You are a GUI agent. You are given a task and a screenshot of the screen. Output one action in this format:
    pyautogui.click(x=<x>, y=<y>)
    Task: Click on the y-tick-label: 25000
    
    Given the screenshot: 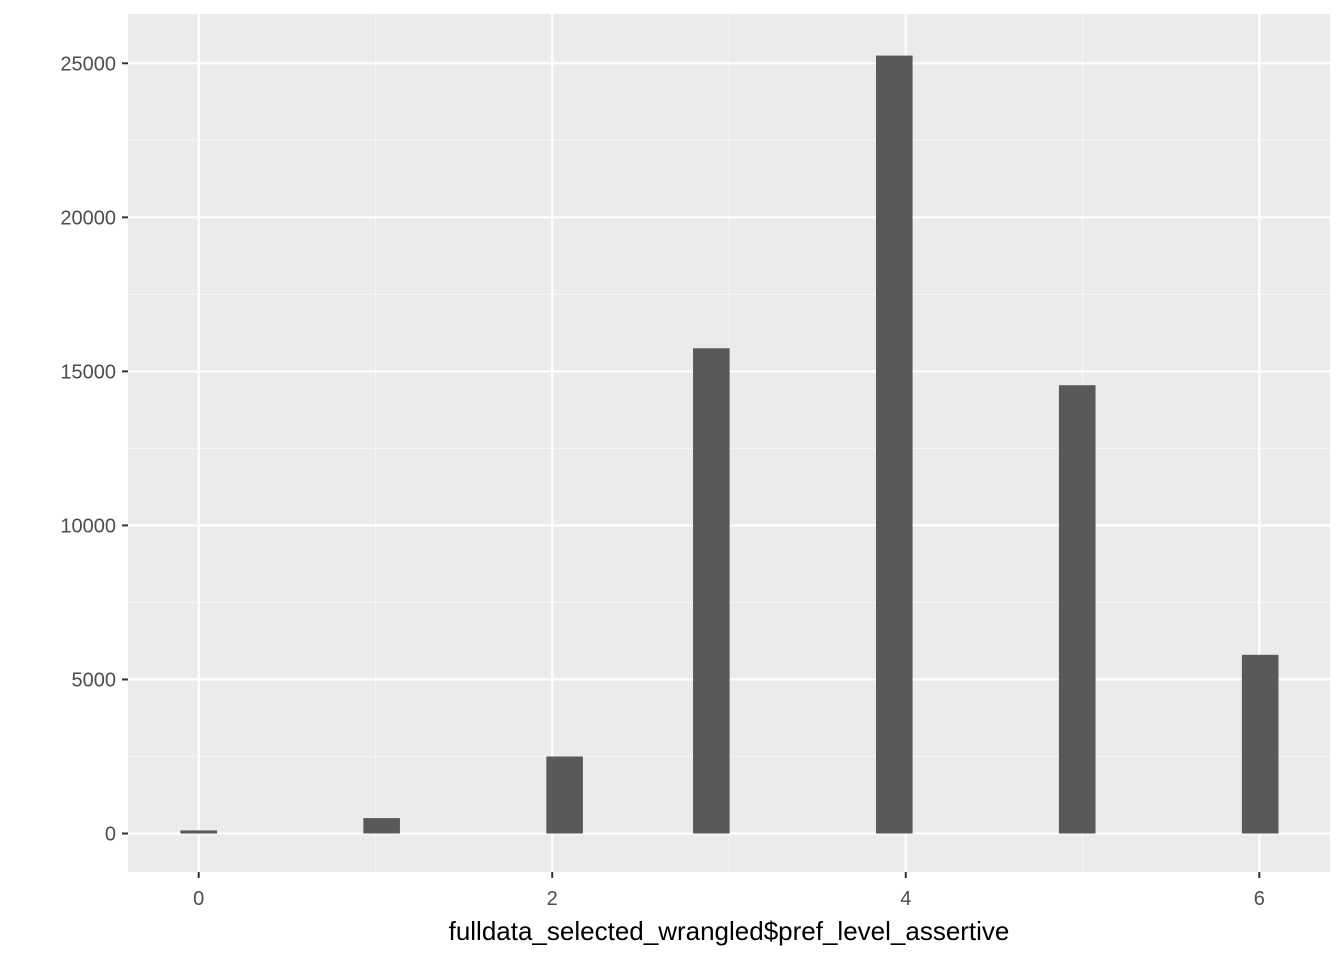 What is the action you would take?
    pyautogui.click(x=88, y=64)
    